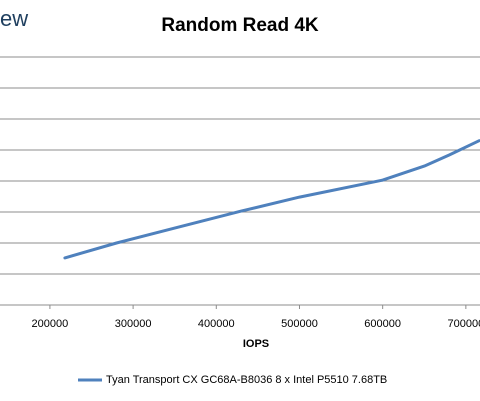 The height and width of the screenshot is (401, 480). Describe the element at coordinates (14, 18) in the screenshot. I see `logo-text: ew` at that location.